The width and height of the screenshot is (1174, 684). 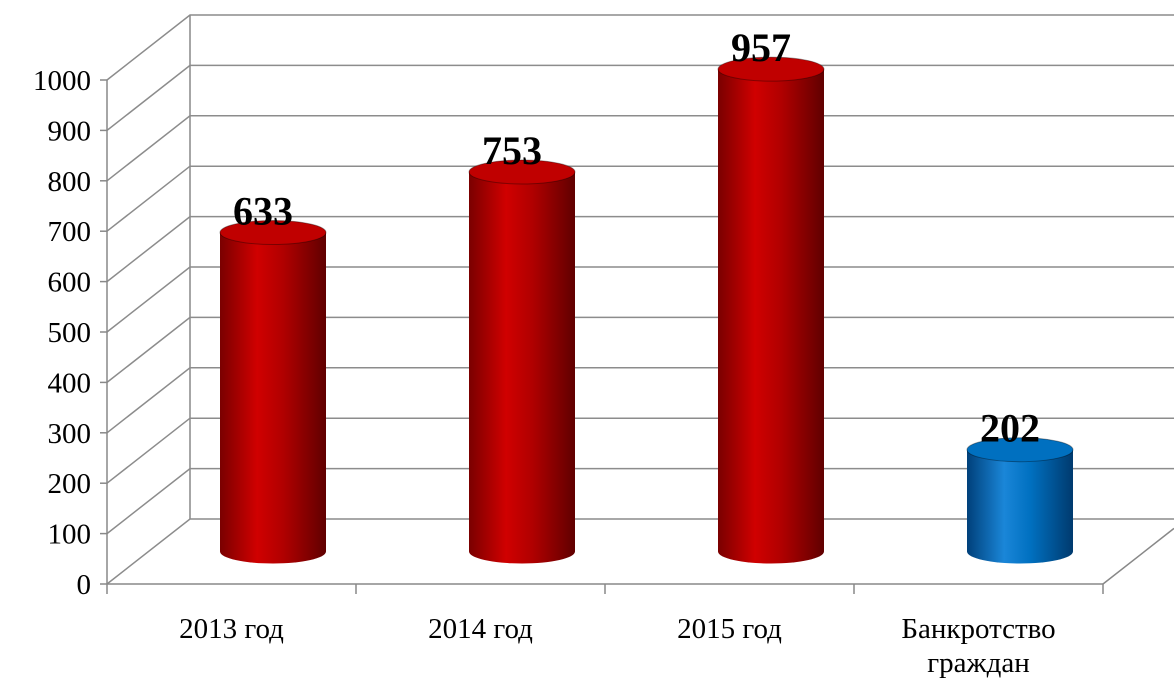 What do you see at coordinates (70, 383) in the screenshot?
I see `y-tick-label: 400` at bounding box center [70, 383].